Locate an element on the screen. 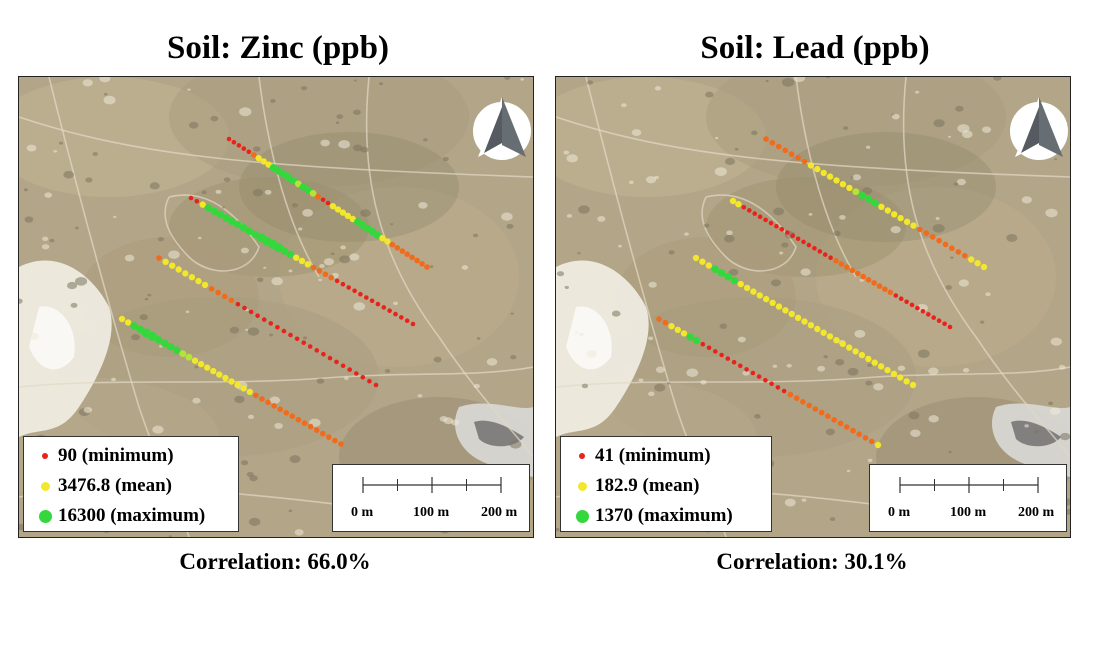 The image size is (1110, 651). legend-minimum-label: 90 (minimum) is located at coordinates (116, 455).